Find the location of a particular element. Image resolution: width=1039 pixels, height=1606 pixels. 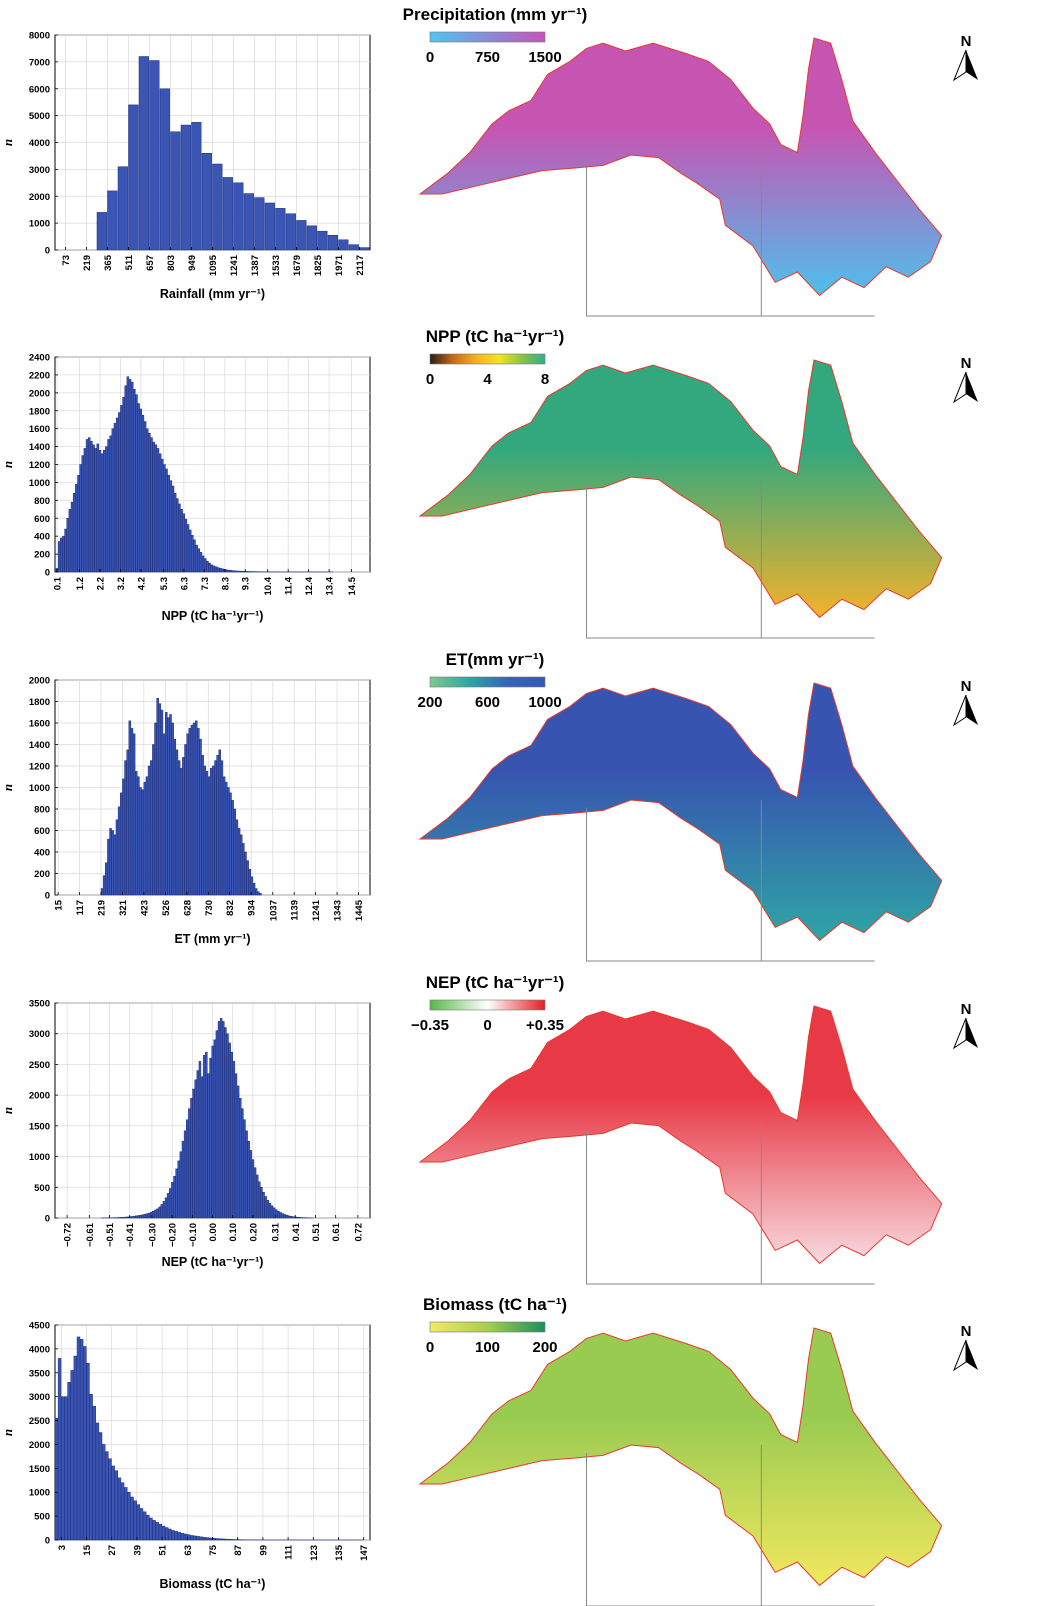

x-tick-label: 2.2 is located at coordinates (101, 583).